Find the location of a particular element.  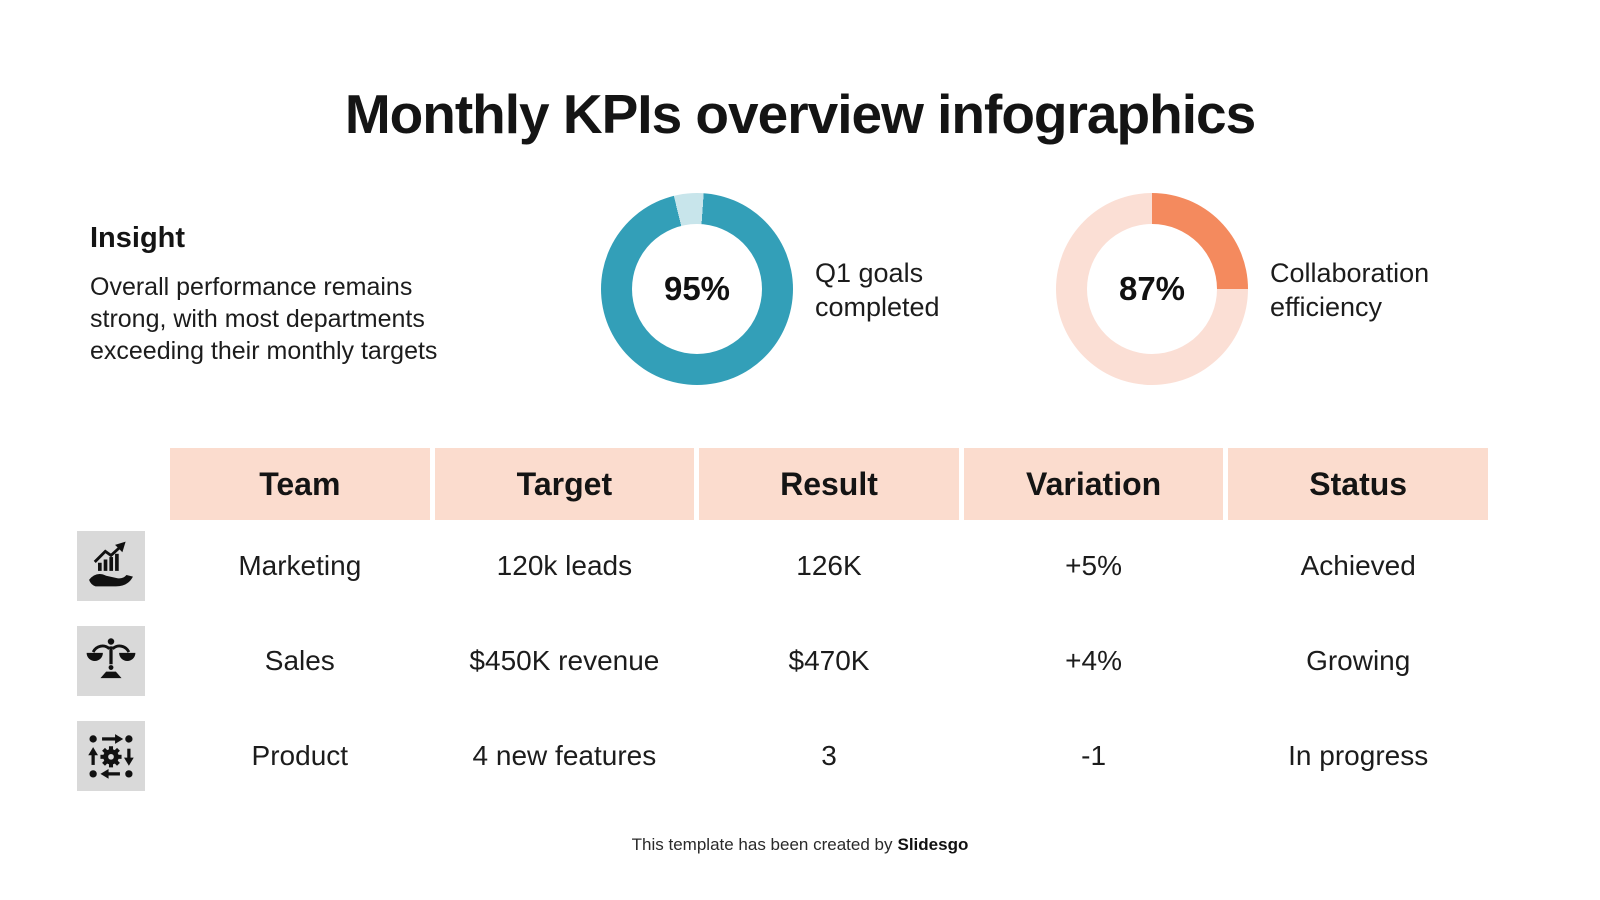

column-header-team: Team is located at coordinates (300, 484).